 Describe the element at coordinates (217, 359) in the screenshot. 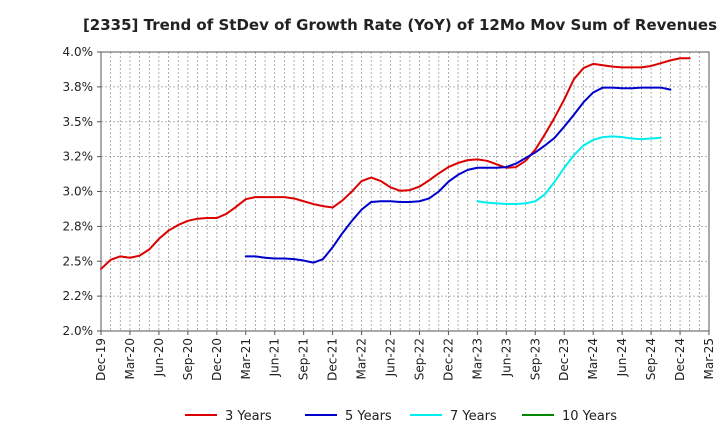

I see `x-tick-label: Dec-20` at that location.